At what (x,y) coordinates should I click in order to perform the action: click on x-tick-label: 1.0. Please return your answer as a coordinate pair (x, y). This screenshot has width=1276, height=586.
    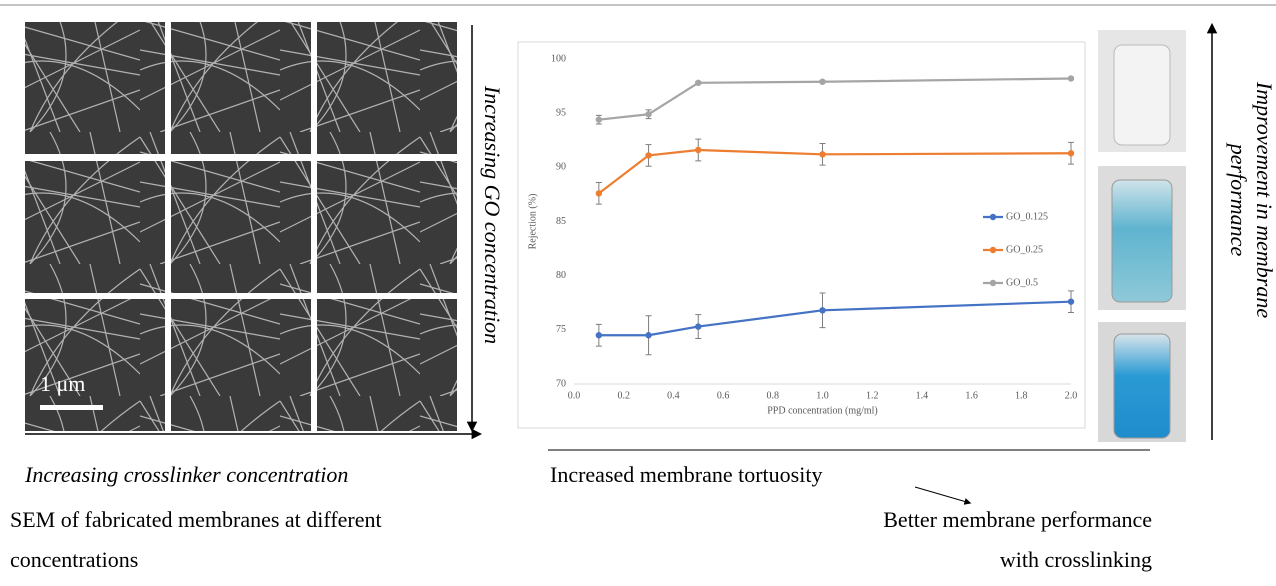
    Looking at the image, I should click on (822, 395).